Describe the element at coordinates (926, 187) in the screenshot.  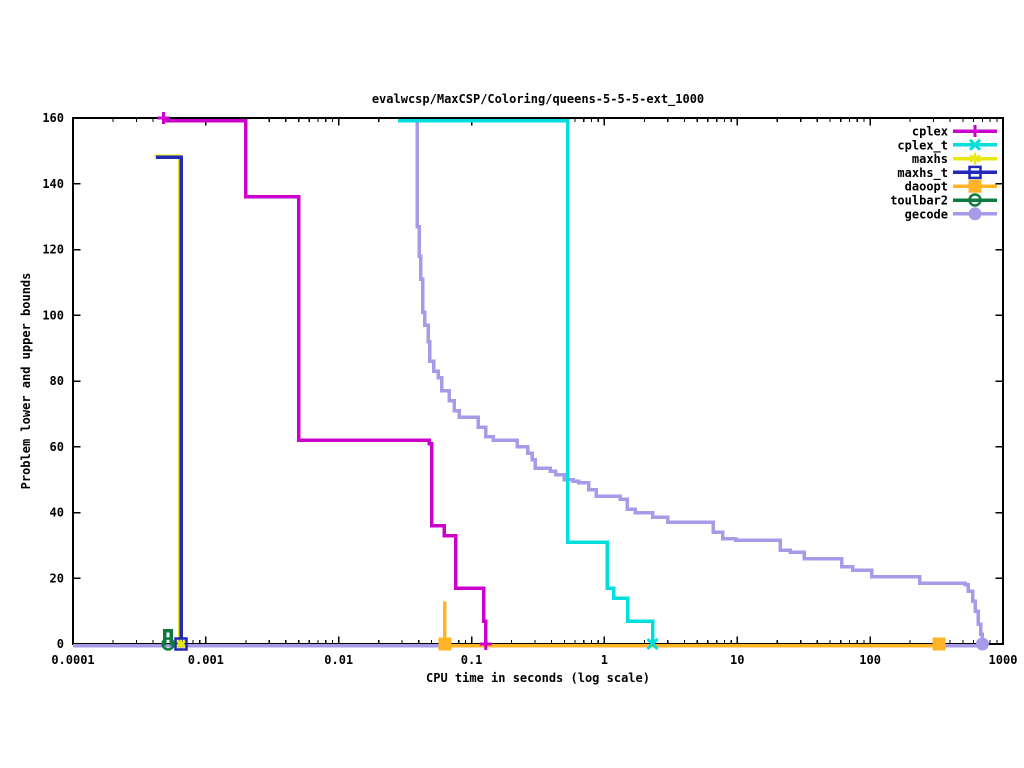
I see `legend-label-daoopt: daoopt` at that location.